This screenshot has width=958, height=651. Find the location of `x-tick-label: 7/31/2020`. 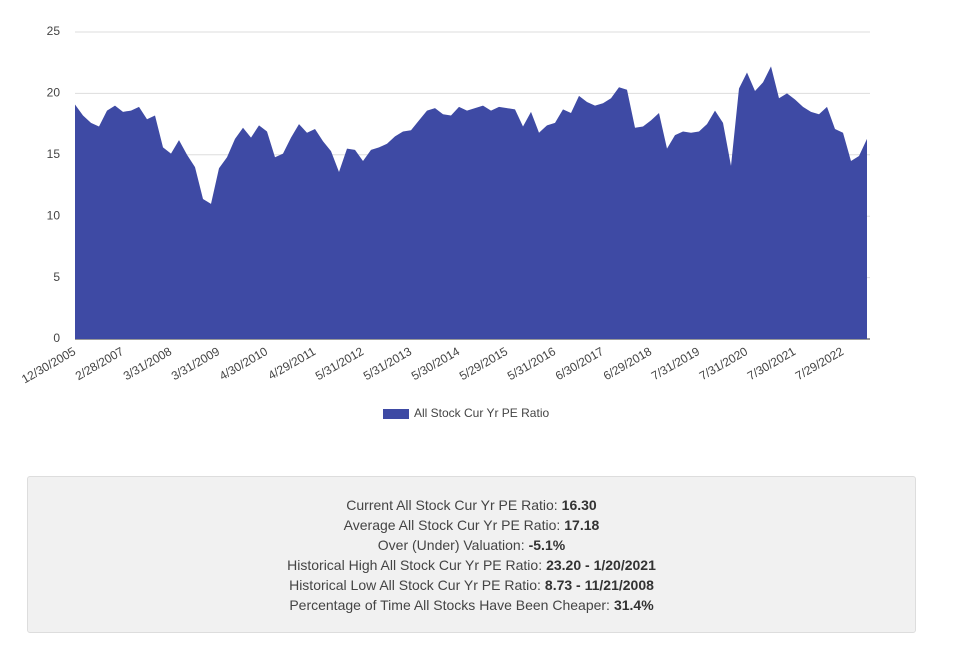

x-tick-label: 7/31/2020 is located at coordinates (724, 363).